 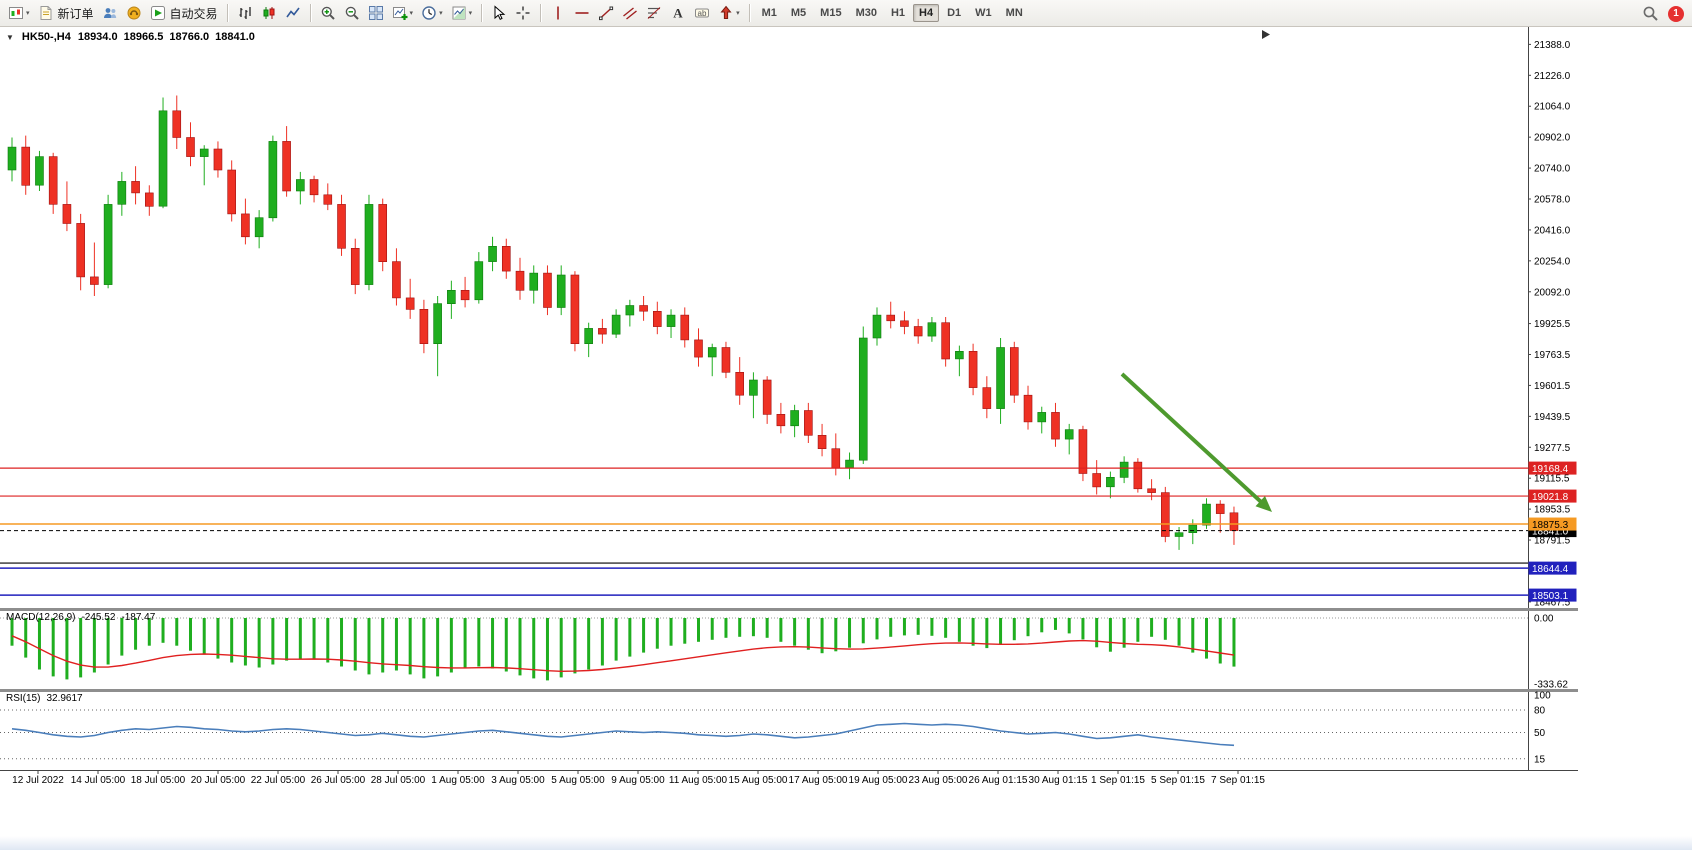 What do you see at coordinates (328, 13) in the screenshot?
I see `zoom-in-icon` at bounding box center [328, 13].